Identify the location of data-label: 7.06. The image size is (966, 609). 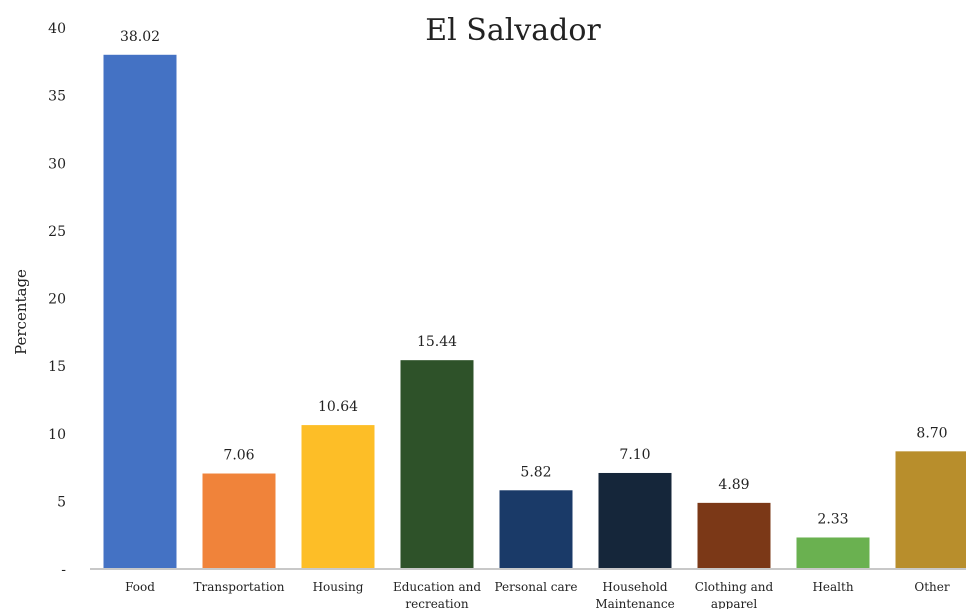
(238, 456).